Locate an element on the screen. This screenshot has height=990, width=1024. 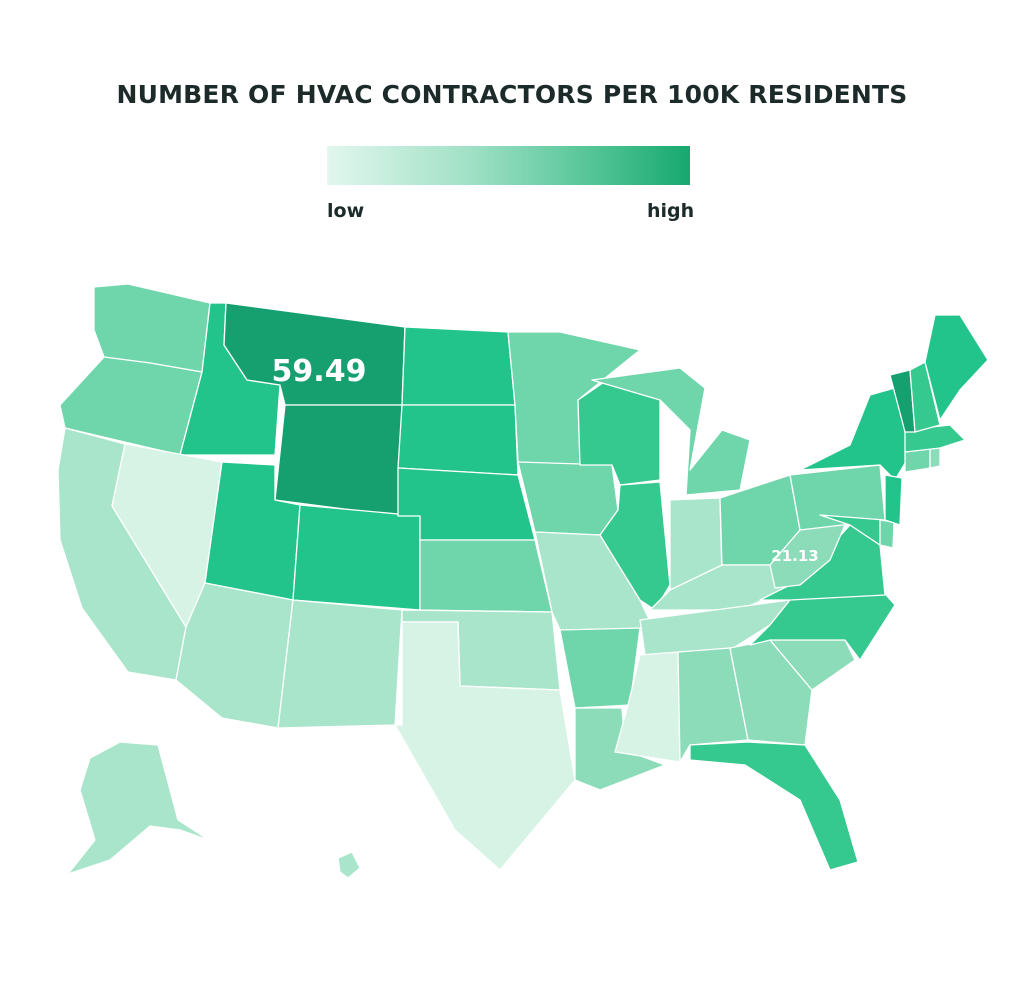
state-colorado is located at coordinates (356, 557).